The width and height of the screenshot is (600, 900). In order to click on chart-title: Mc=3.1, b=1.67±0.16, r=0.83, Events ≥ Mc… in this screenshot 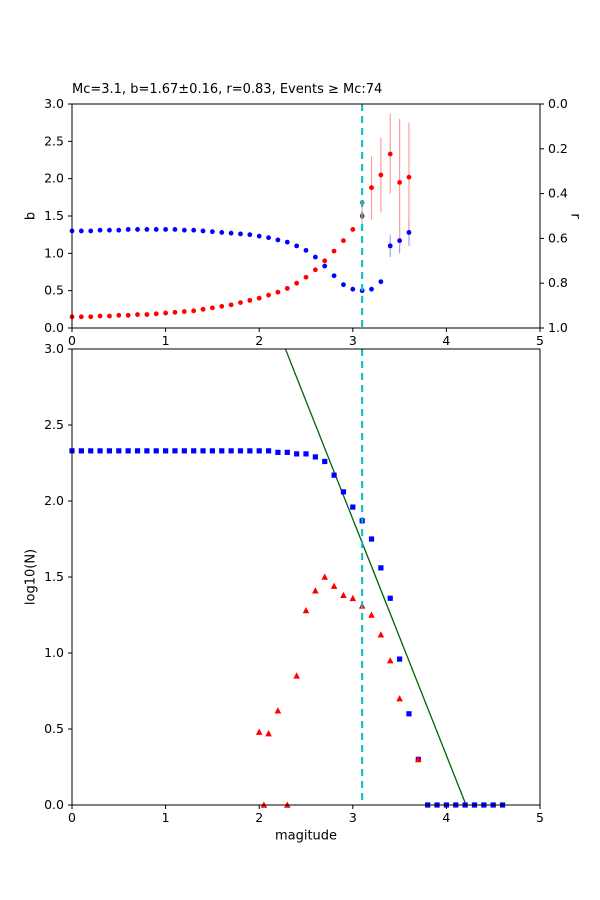, I will do `click(227, 89)`.